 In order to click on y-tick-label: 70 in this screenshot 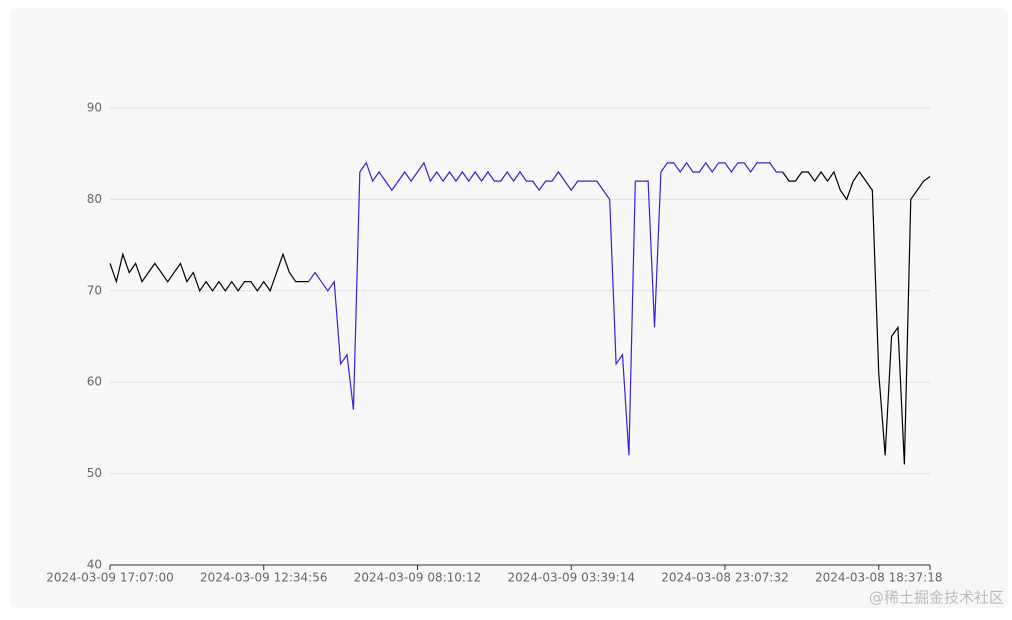, I will do `click(94, 290)`.